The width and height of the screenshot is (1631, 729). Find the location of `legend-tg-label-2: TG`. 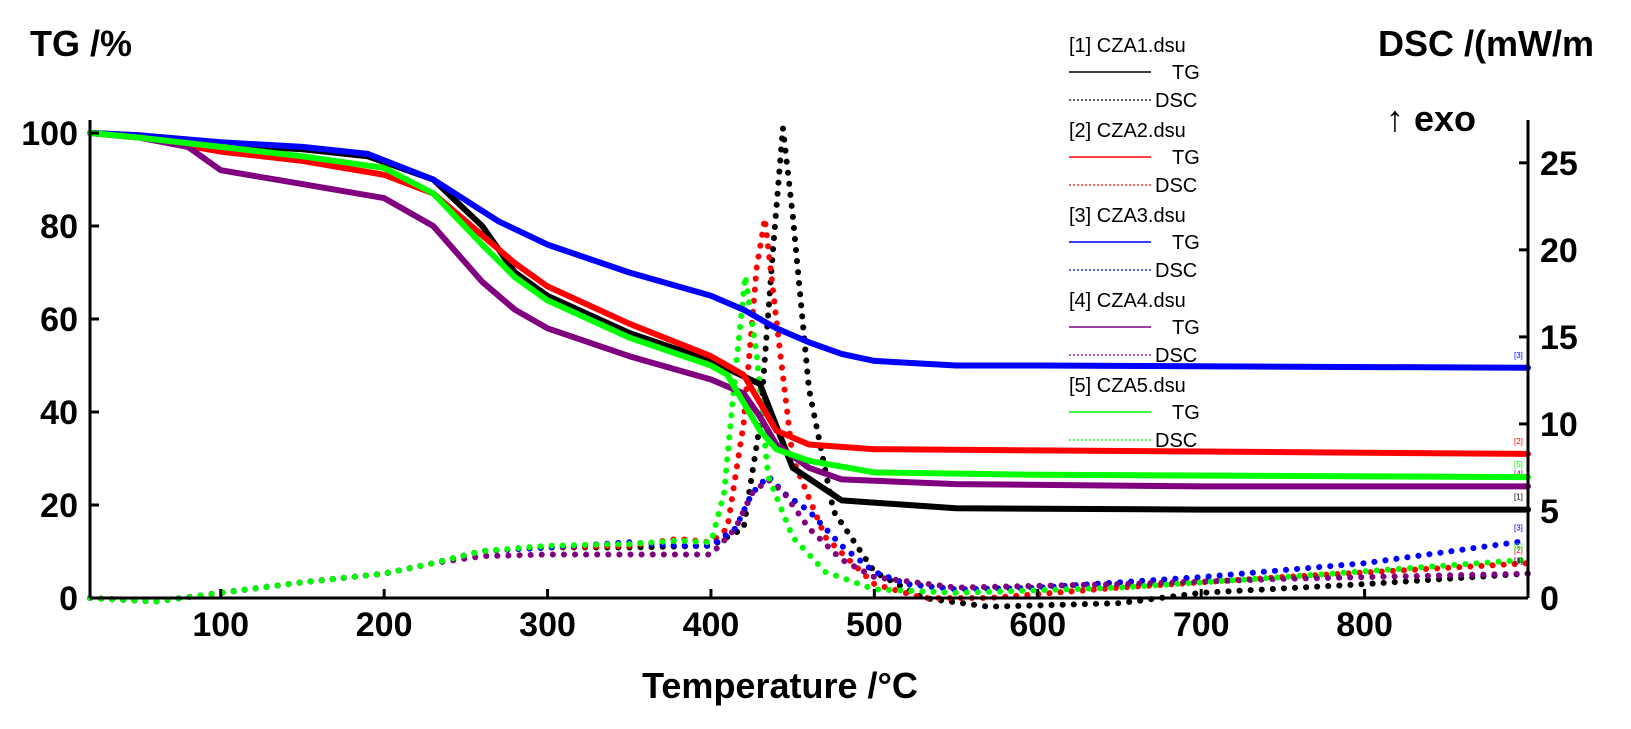

legend-tg-label-2: TG is located at coordinates (1186, 158).